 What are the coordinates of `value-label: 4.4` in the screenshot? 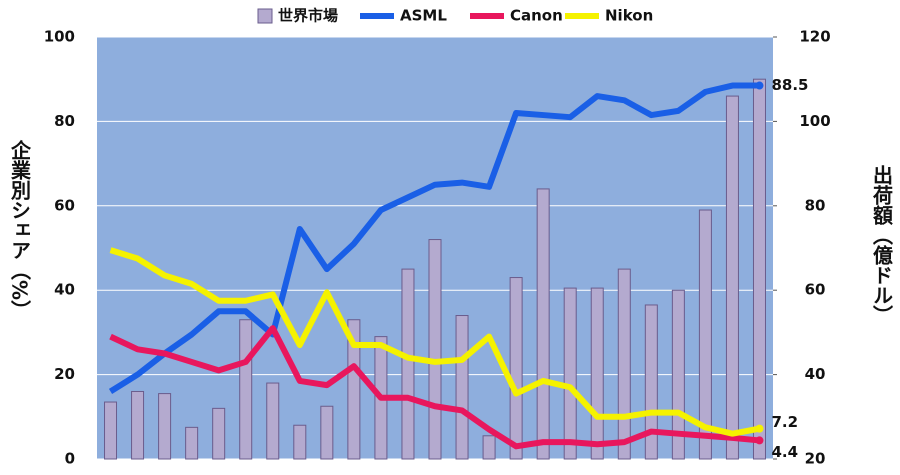 It's located at (784, 452).